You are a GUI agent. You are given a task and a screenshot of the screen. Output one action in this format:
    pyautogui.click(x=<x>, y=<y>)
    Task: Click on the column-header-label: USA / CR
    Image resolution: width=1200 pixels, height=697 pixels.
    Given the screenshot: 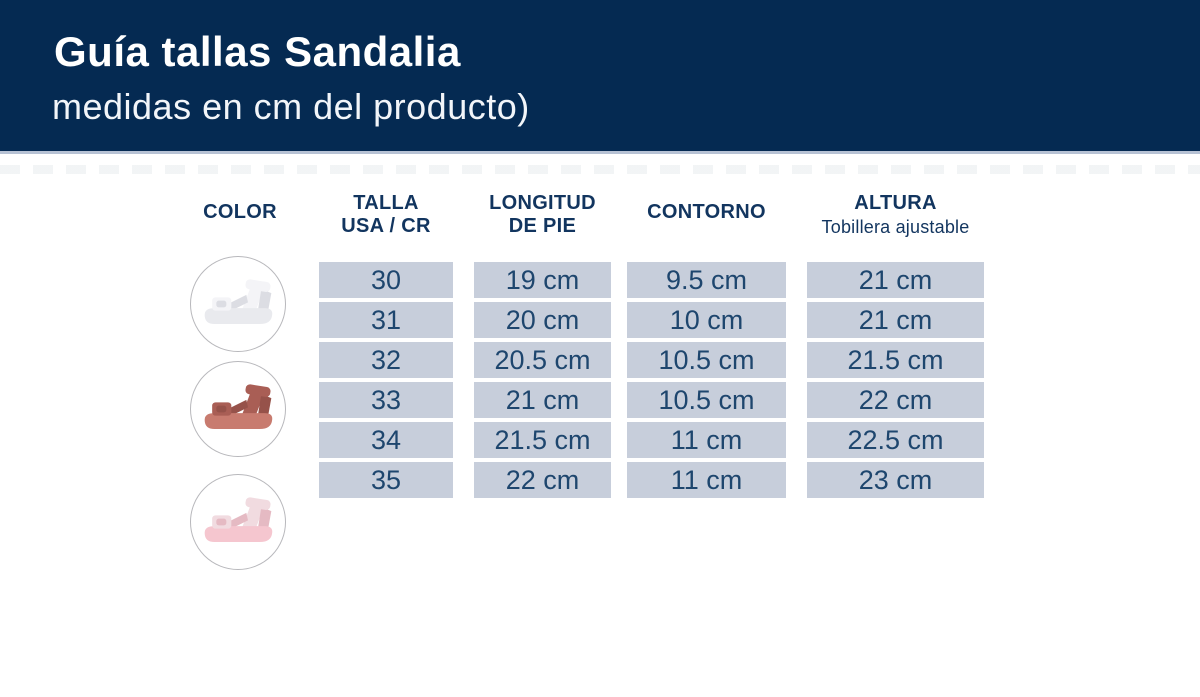 What is the action you would take?
    pyautogui.click(x=386, y=226)
    